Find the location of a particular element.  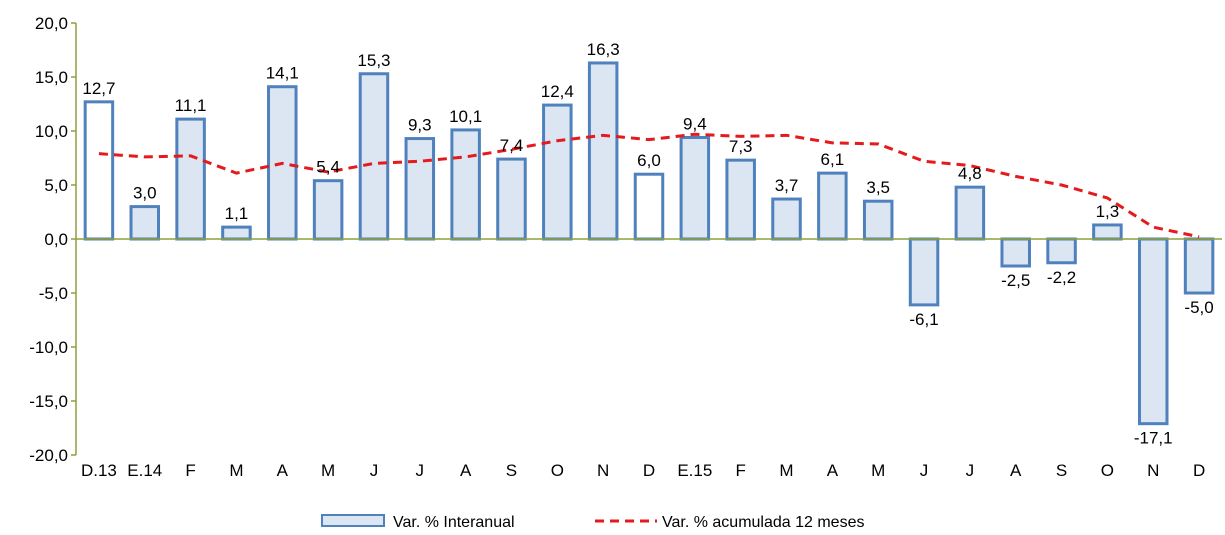

data-label: 3,0 is located at coordinates (145, 193).